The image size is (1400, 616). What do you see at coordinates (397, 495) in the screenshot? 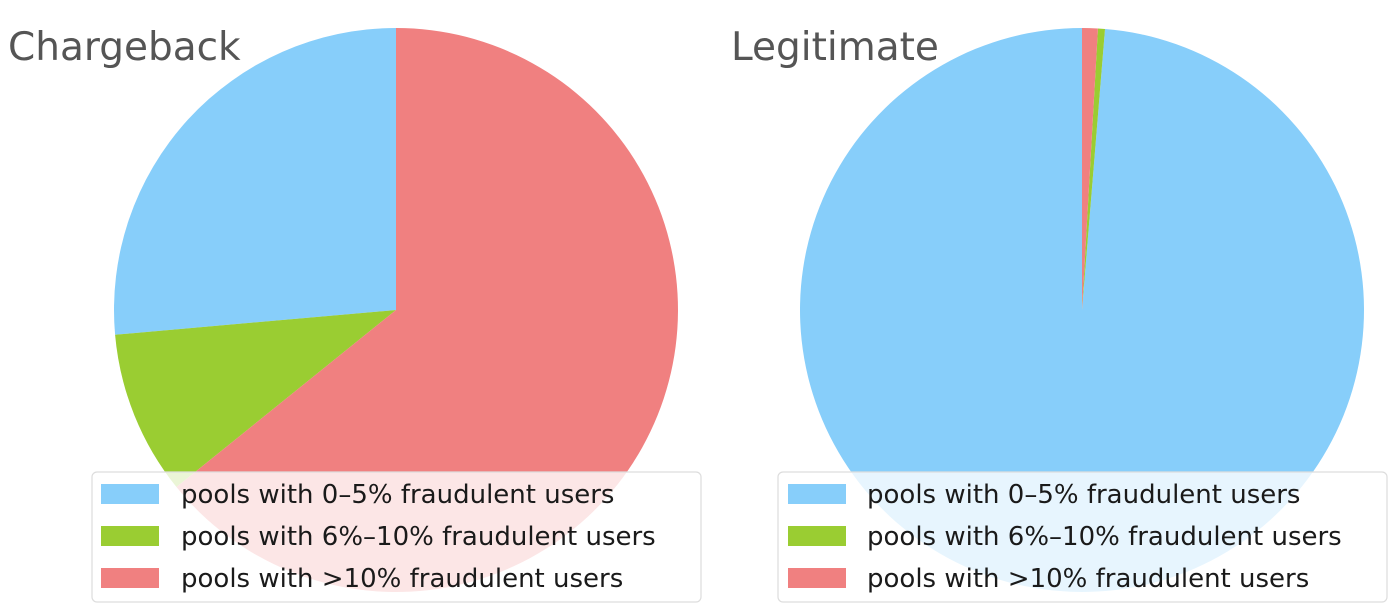
I see `chargeback-legend-label-0-5: pools with 0–5% fraudulent users` at bounding box center [397, 495].